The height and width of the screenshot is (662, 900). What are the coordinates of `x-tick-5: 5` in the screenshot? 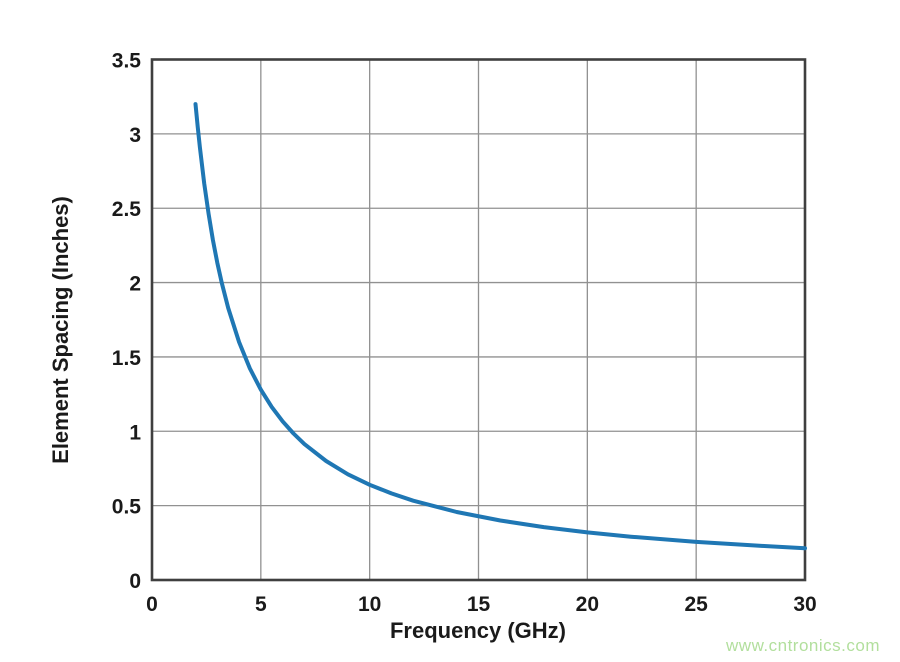 It's located at (261, 604).